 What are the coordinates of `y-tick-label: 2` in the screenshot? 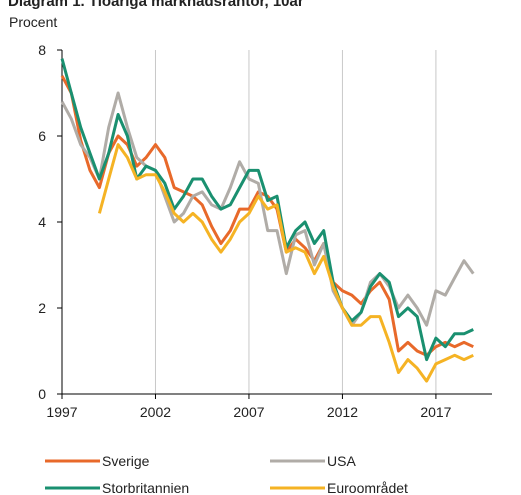 It's located at (42, 308).